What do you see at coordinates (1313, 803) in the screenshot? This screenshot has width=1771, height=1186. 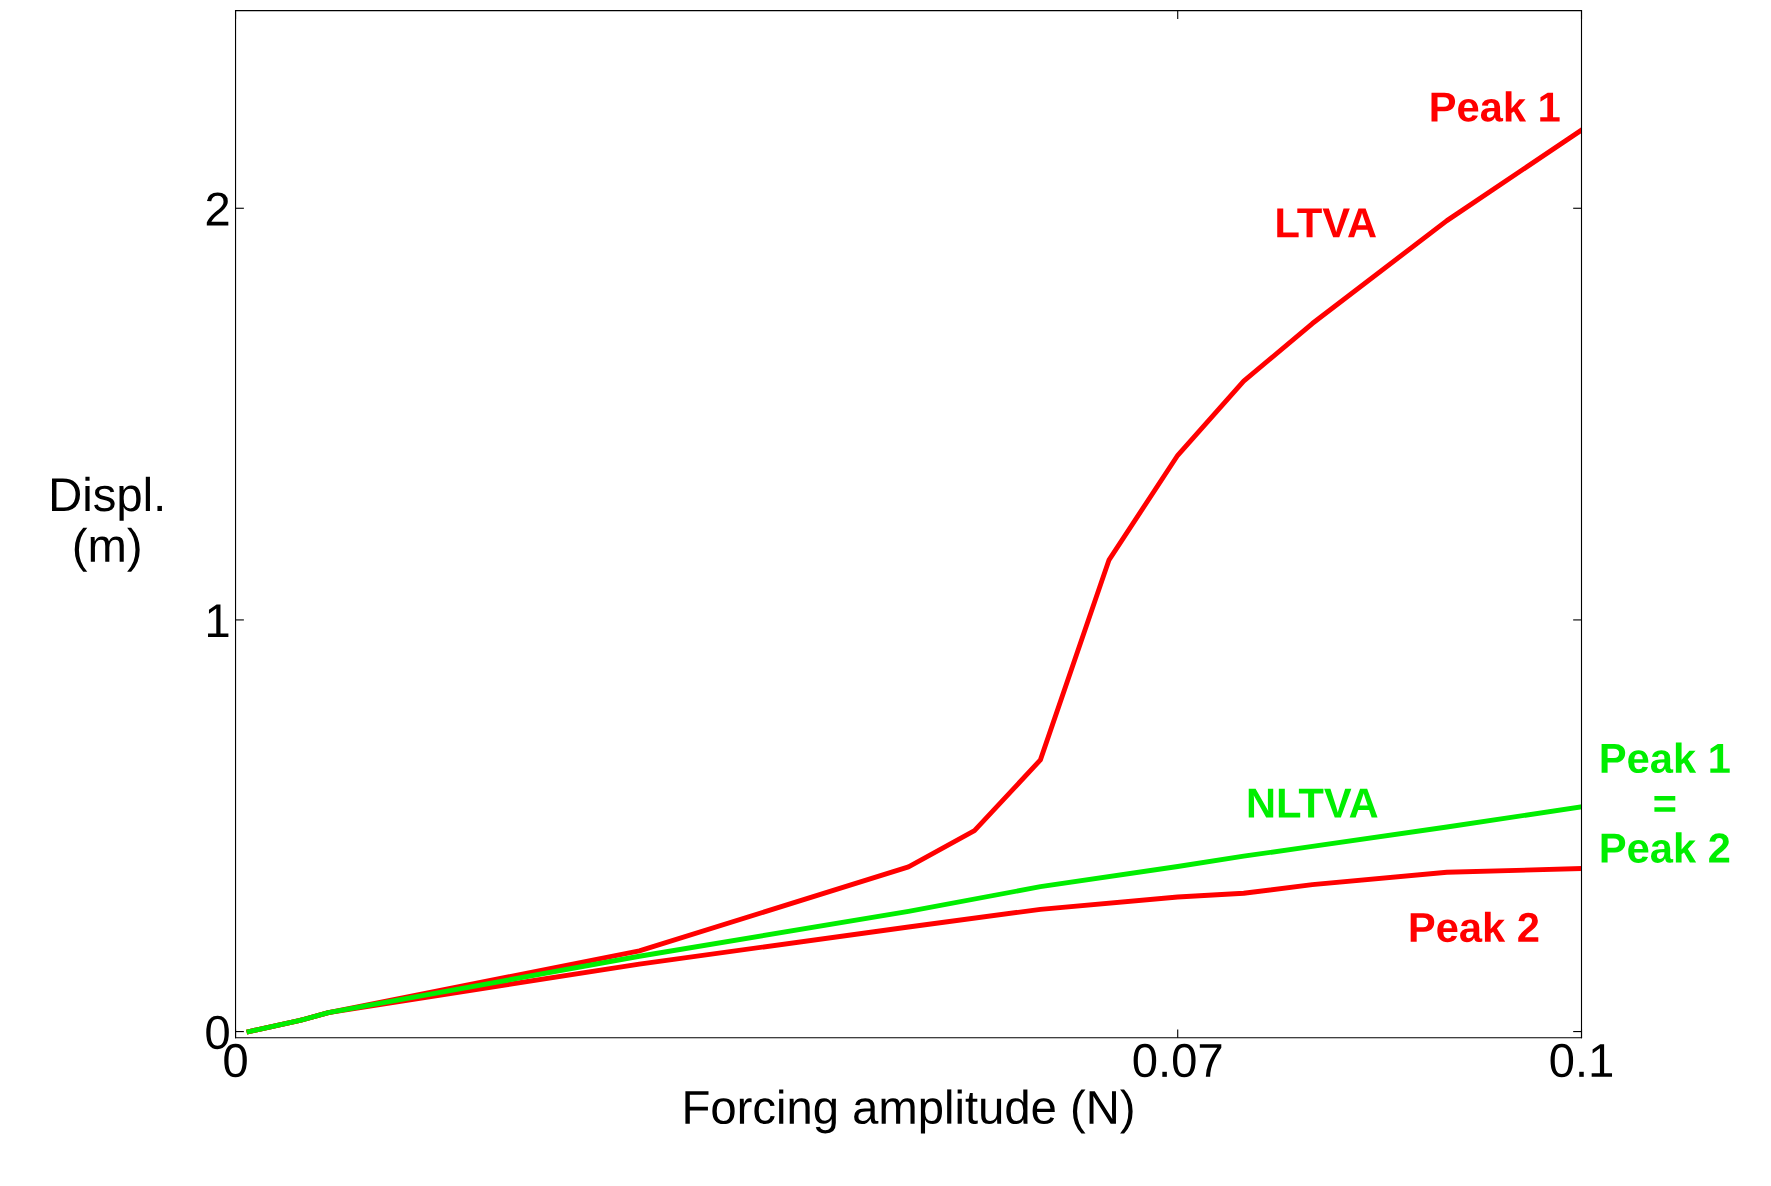 I see `annotation: NLTVA` at bounding box center [1313, 803].